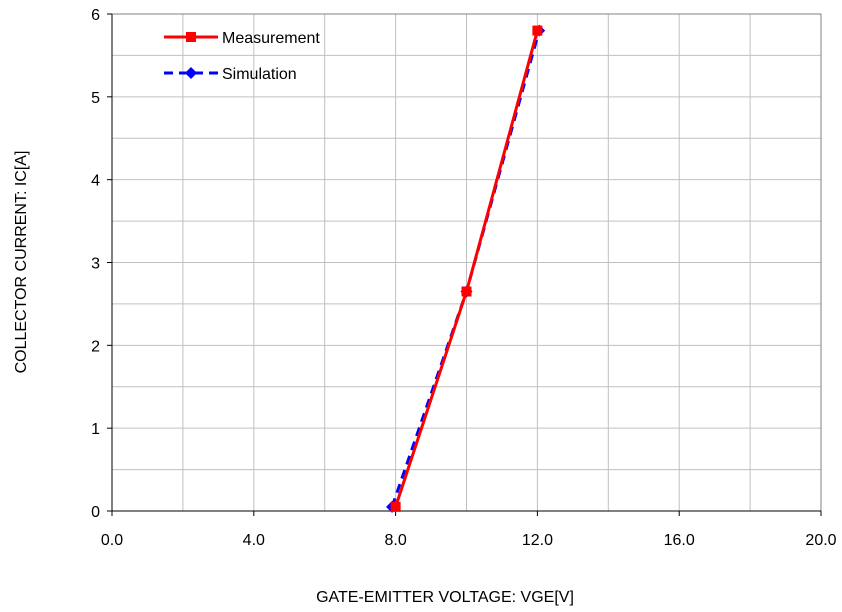  What do you see at coordinates (445, 597) in the screenshot?
I see `x-axis-title: GATE-EMITTER VOLTAGE: VGE[V]` at bounding box center [445, 597].